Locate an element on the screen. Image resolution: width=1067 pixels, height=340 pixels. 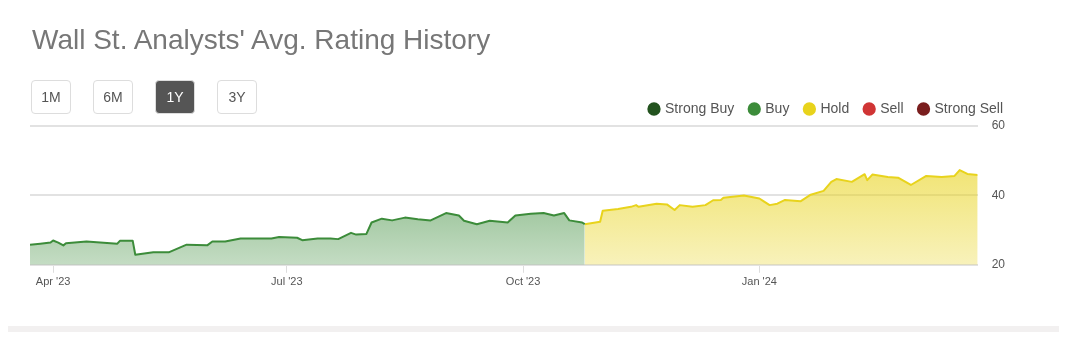
legend-label: Strong Buy is located at coordinates (699, 107).